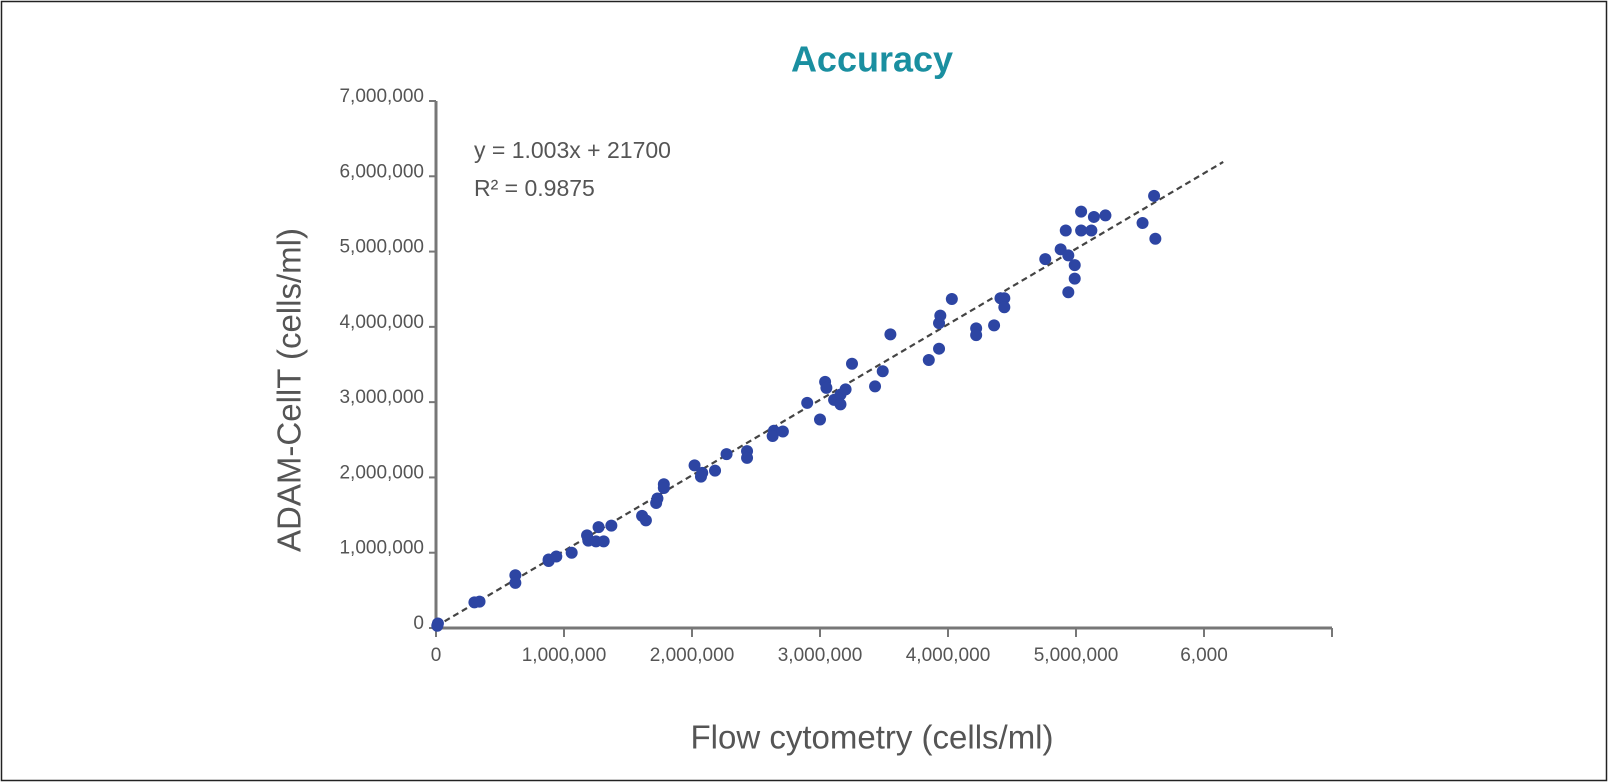 This screenshot has height=782, width=1608. What do you see at coordinates (381, 548) in the screenshot?
I see `y-tick-label: 1,000,000` at bounding box center [381, 548].